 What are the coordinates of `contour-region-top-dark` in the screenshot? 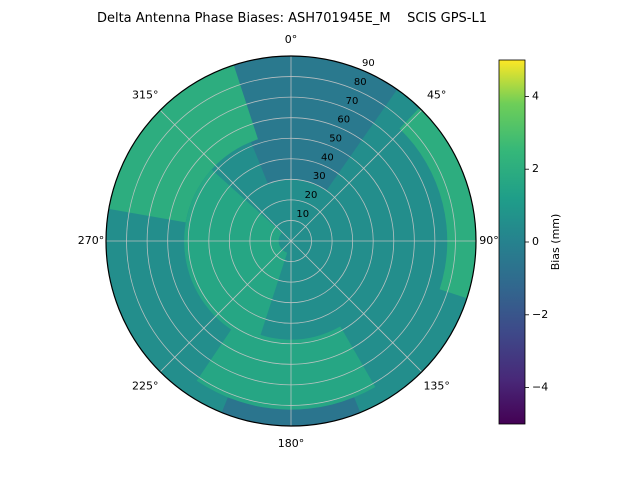 It's located at (309, 123).